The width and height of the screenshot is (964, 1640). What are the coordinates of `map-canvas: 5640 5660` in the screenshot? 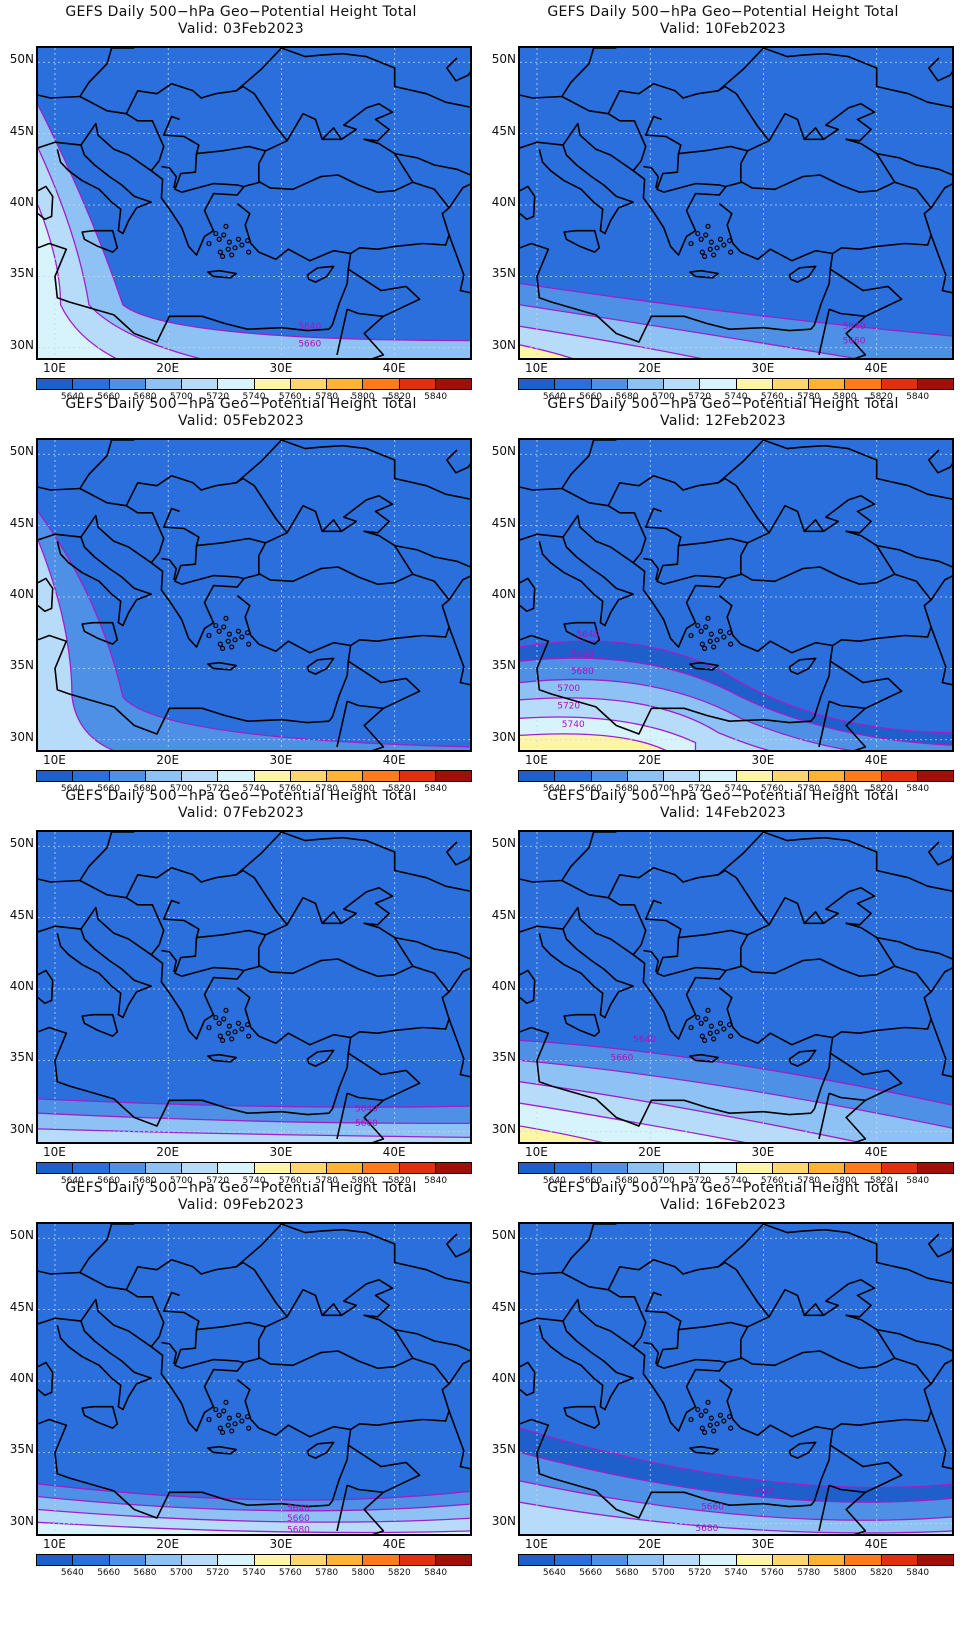 It's located at (736, 203).